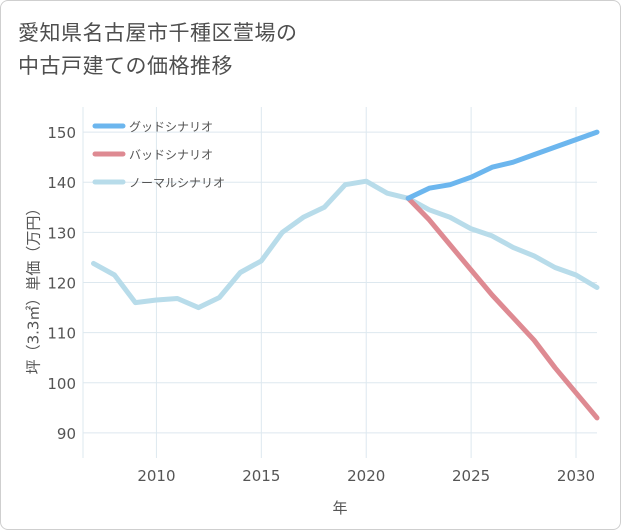  I want to click on y-tick-label: 130, so click(61, 233).